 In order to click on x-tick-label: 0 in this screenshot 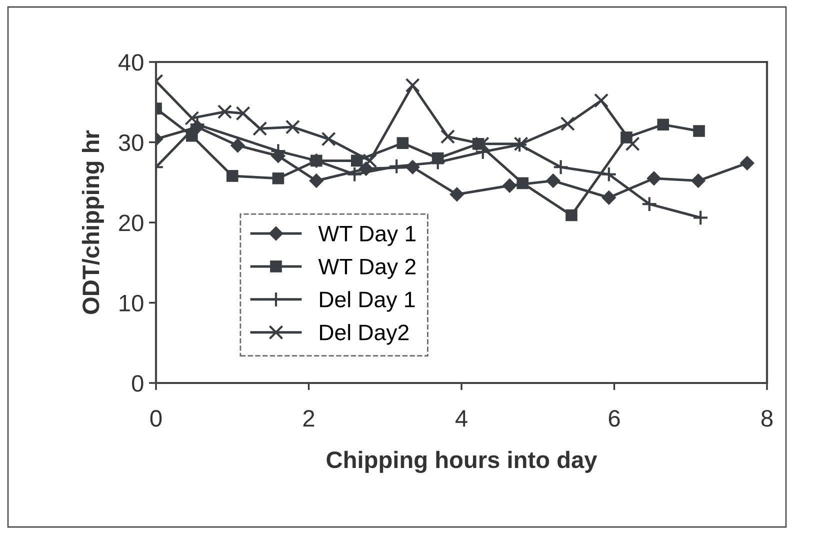, I will do `click(156, 418)`.